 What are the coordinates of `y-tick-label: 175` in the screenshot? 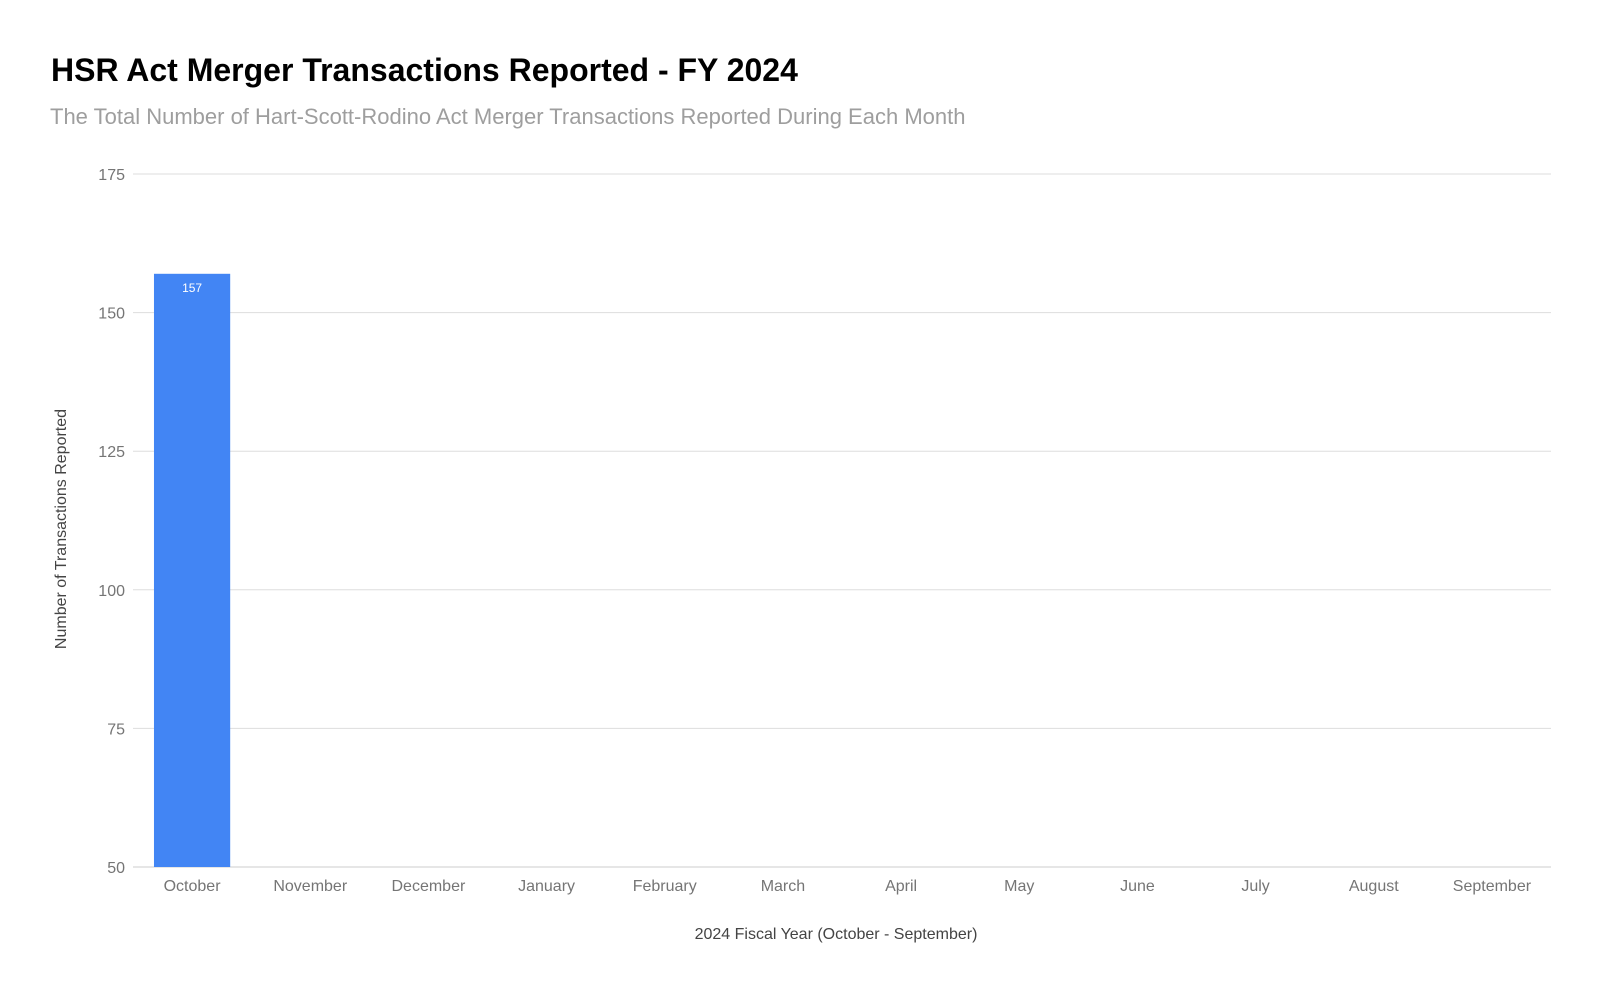 It's located at (111, 175).